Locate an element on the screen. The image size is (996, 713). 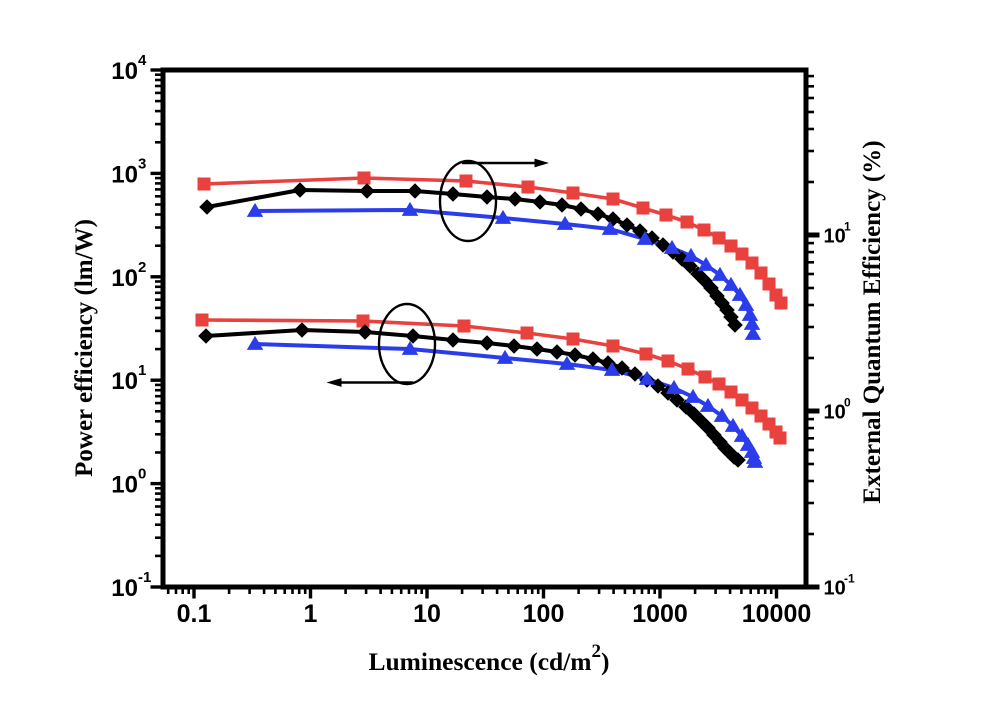
svg-text: Power efficiency (lm/W) is located at coordinates (84, 348).